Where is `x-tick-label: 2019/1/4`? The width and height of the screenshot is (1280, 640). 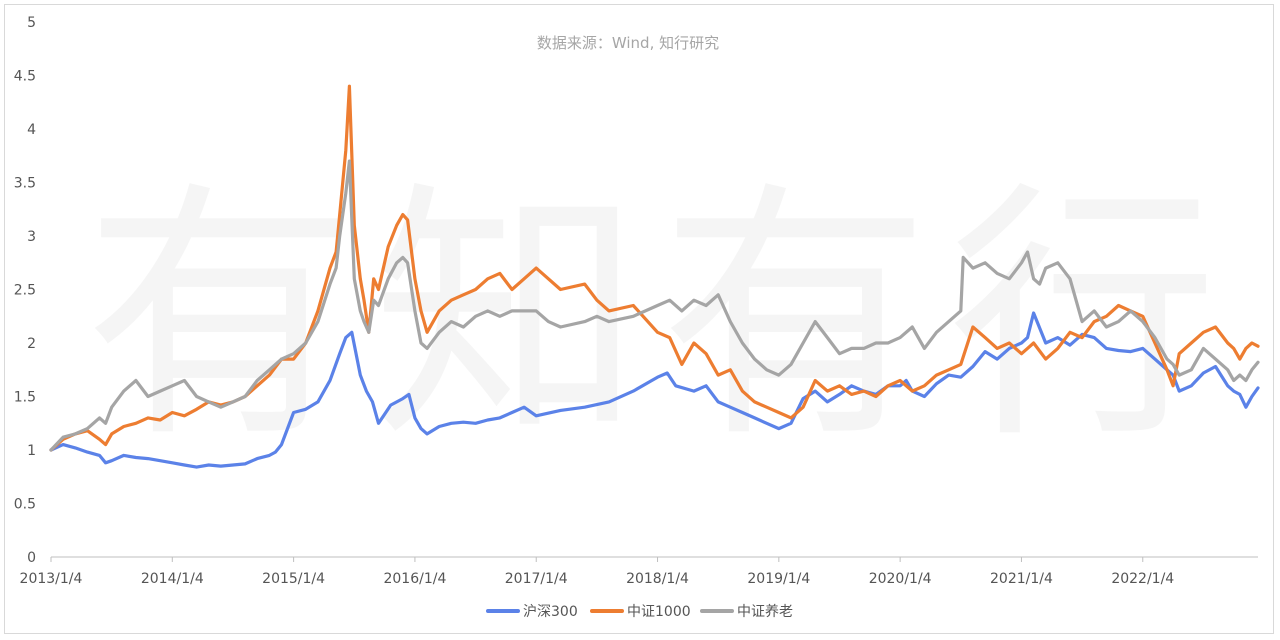
x-tick-label: 2019/1/4 is located at coordinates (778, 579).